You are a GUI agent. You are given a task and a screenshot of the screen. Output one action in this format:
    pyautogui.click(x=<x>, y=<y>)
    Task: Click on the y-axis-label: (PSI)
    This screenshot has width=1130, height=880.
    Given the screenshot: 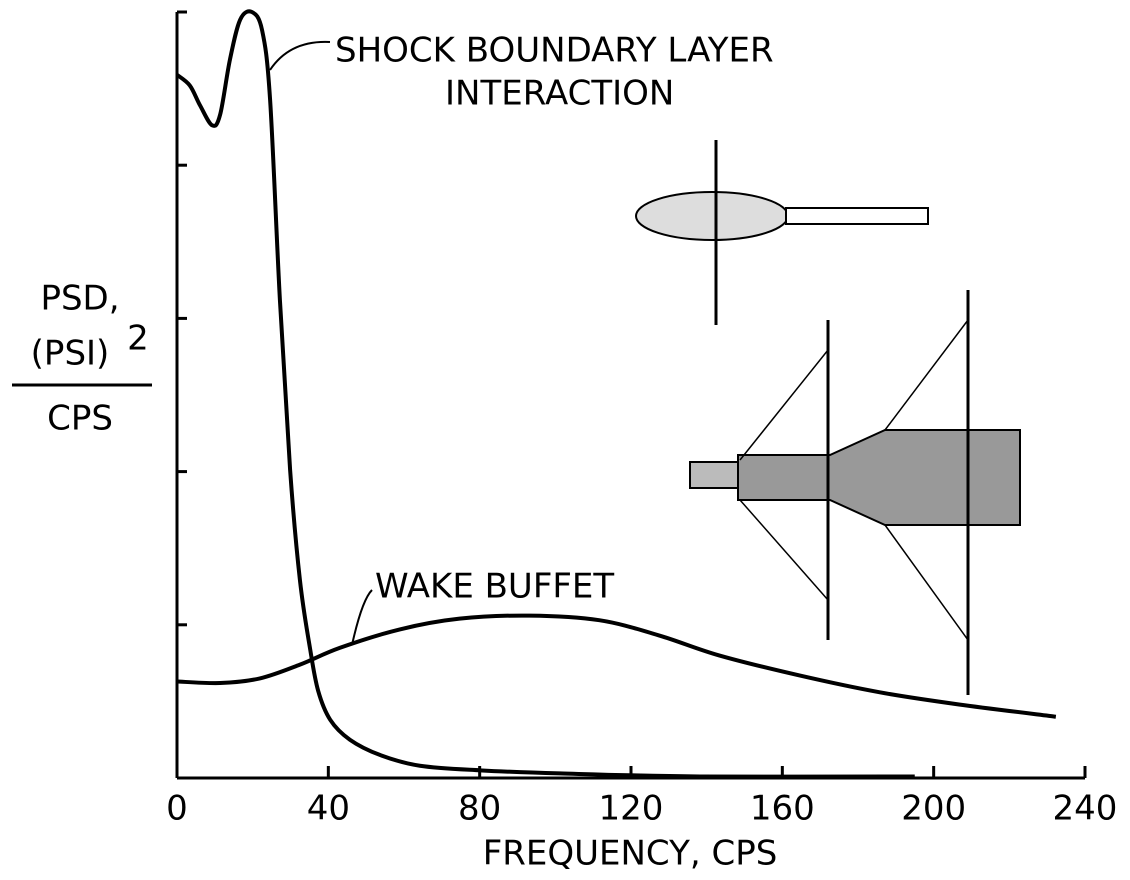 What is the action you would take?
    pyautogui.click(x=70, y=354)
    